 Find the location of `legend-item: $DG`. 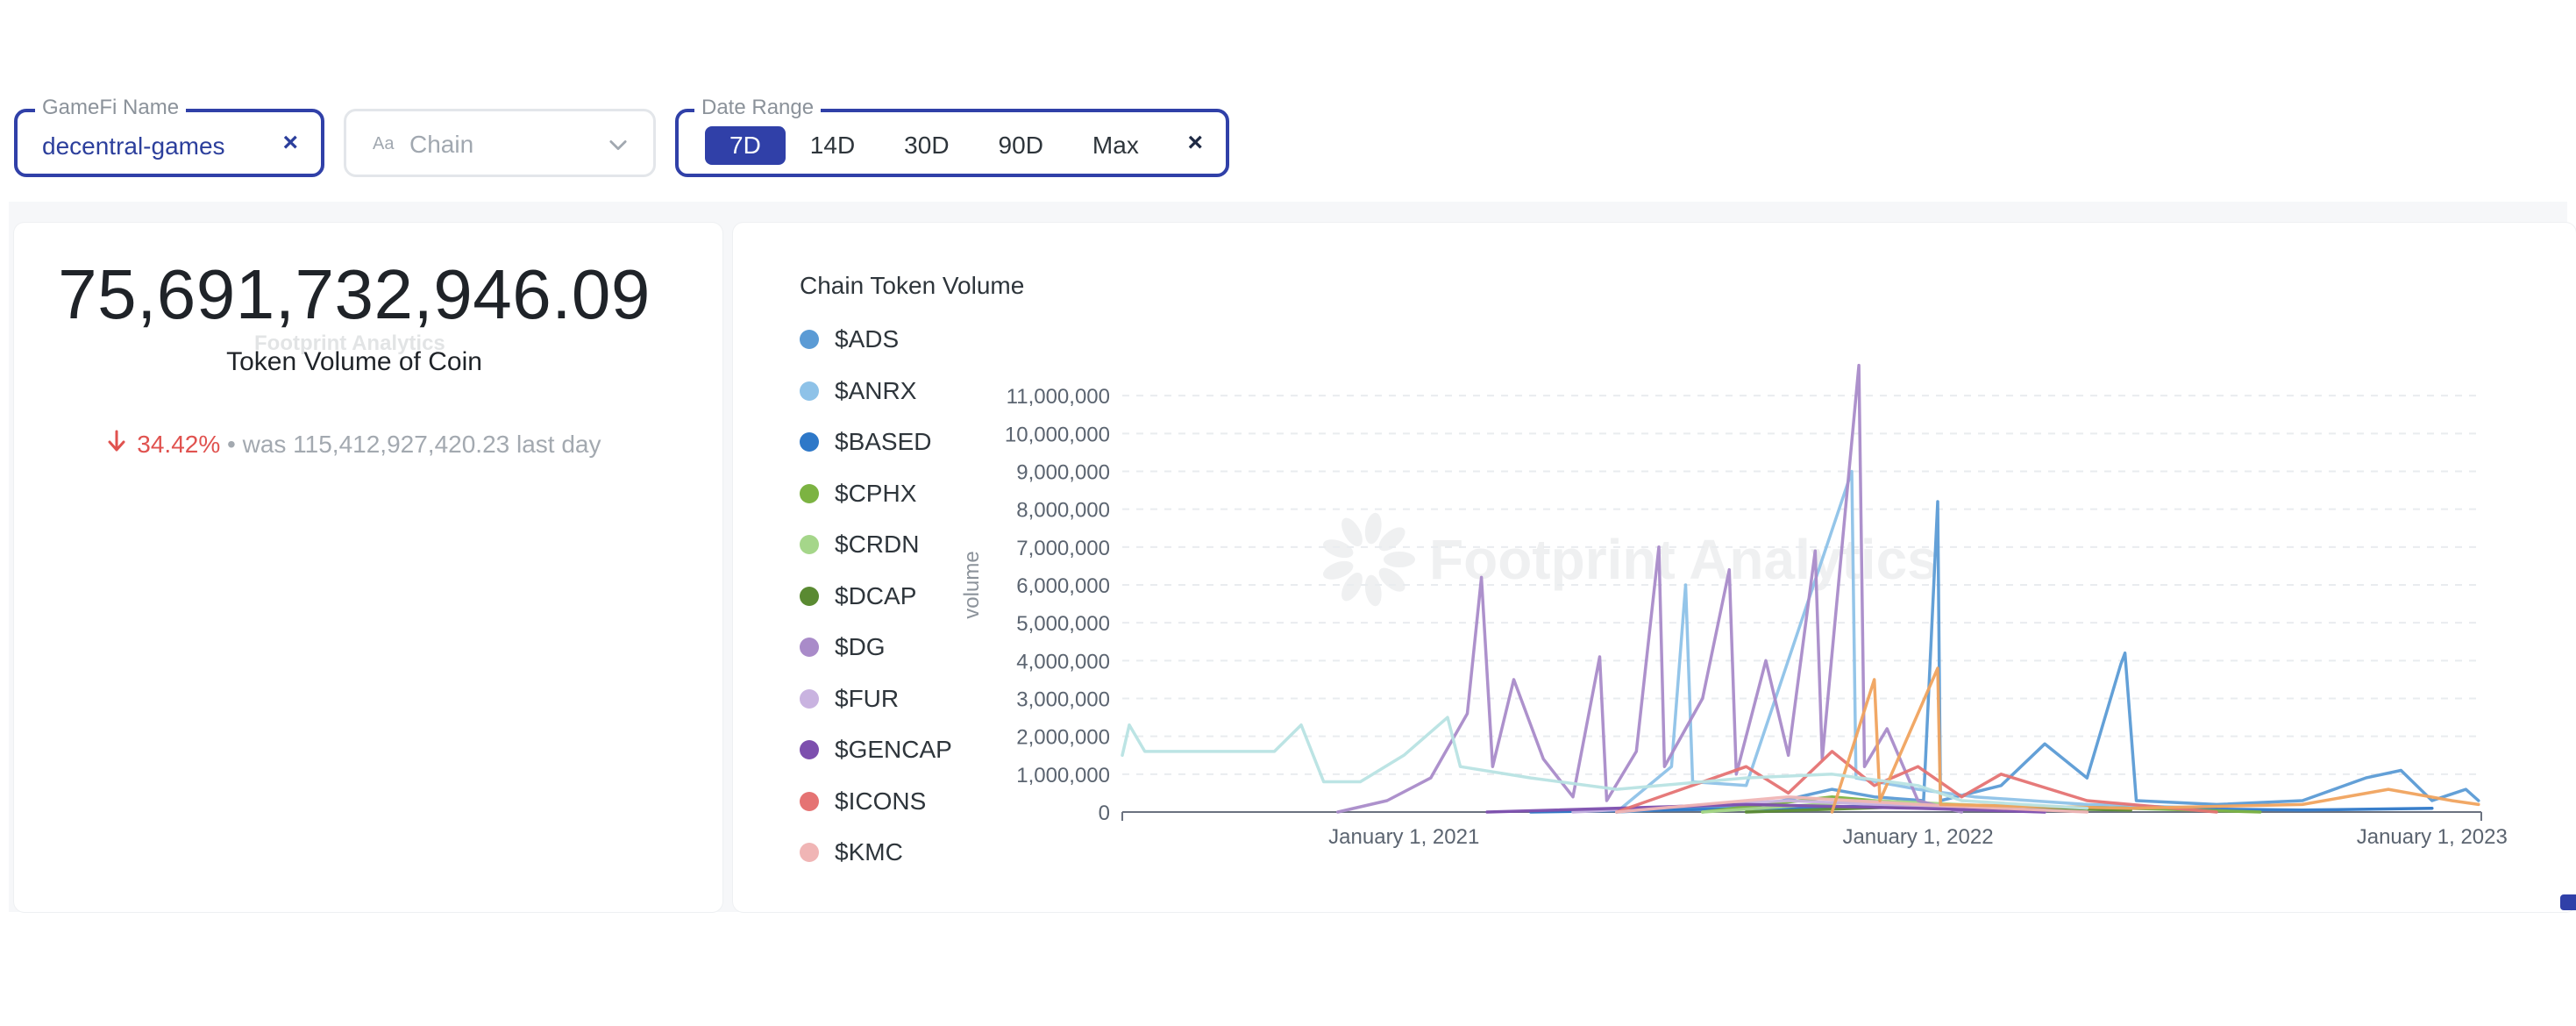

legend-item: $DG is located at coordinates (876, 647).